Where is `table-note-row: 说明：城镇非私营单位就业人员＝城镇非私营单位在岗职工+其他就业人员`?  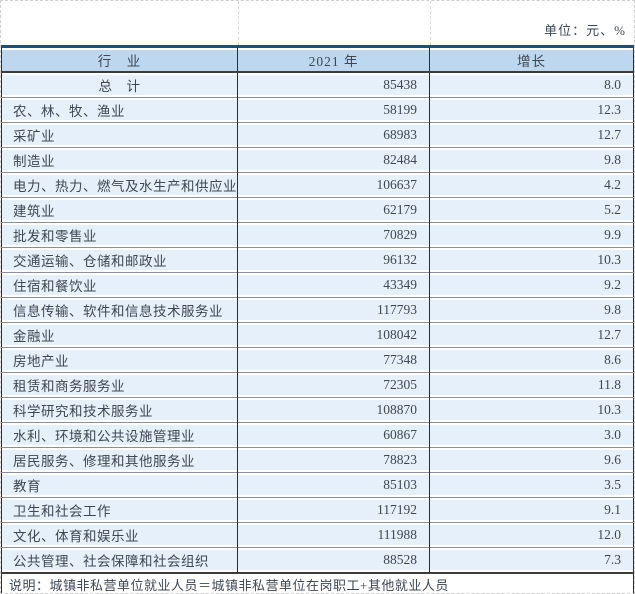 table-note-row: 说明：城镇非私营单位就业人员＝城镇非私营单位在岗职工+其他就业人员 is located at coordinates (317, 582).